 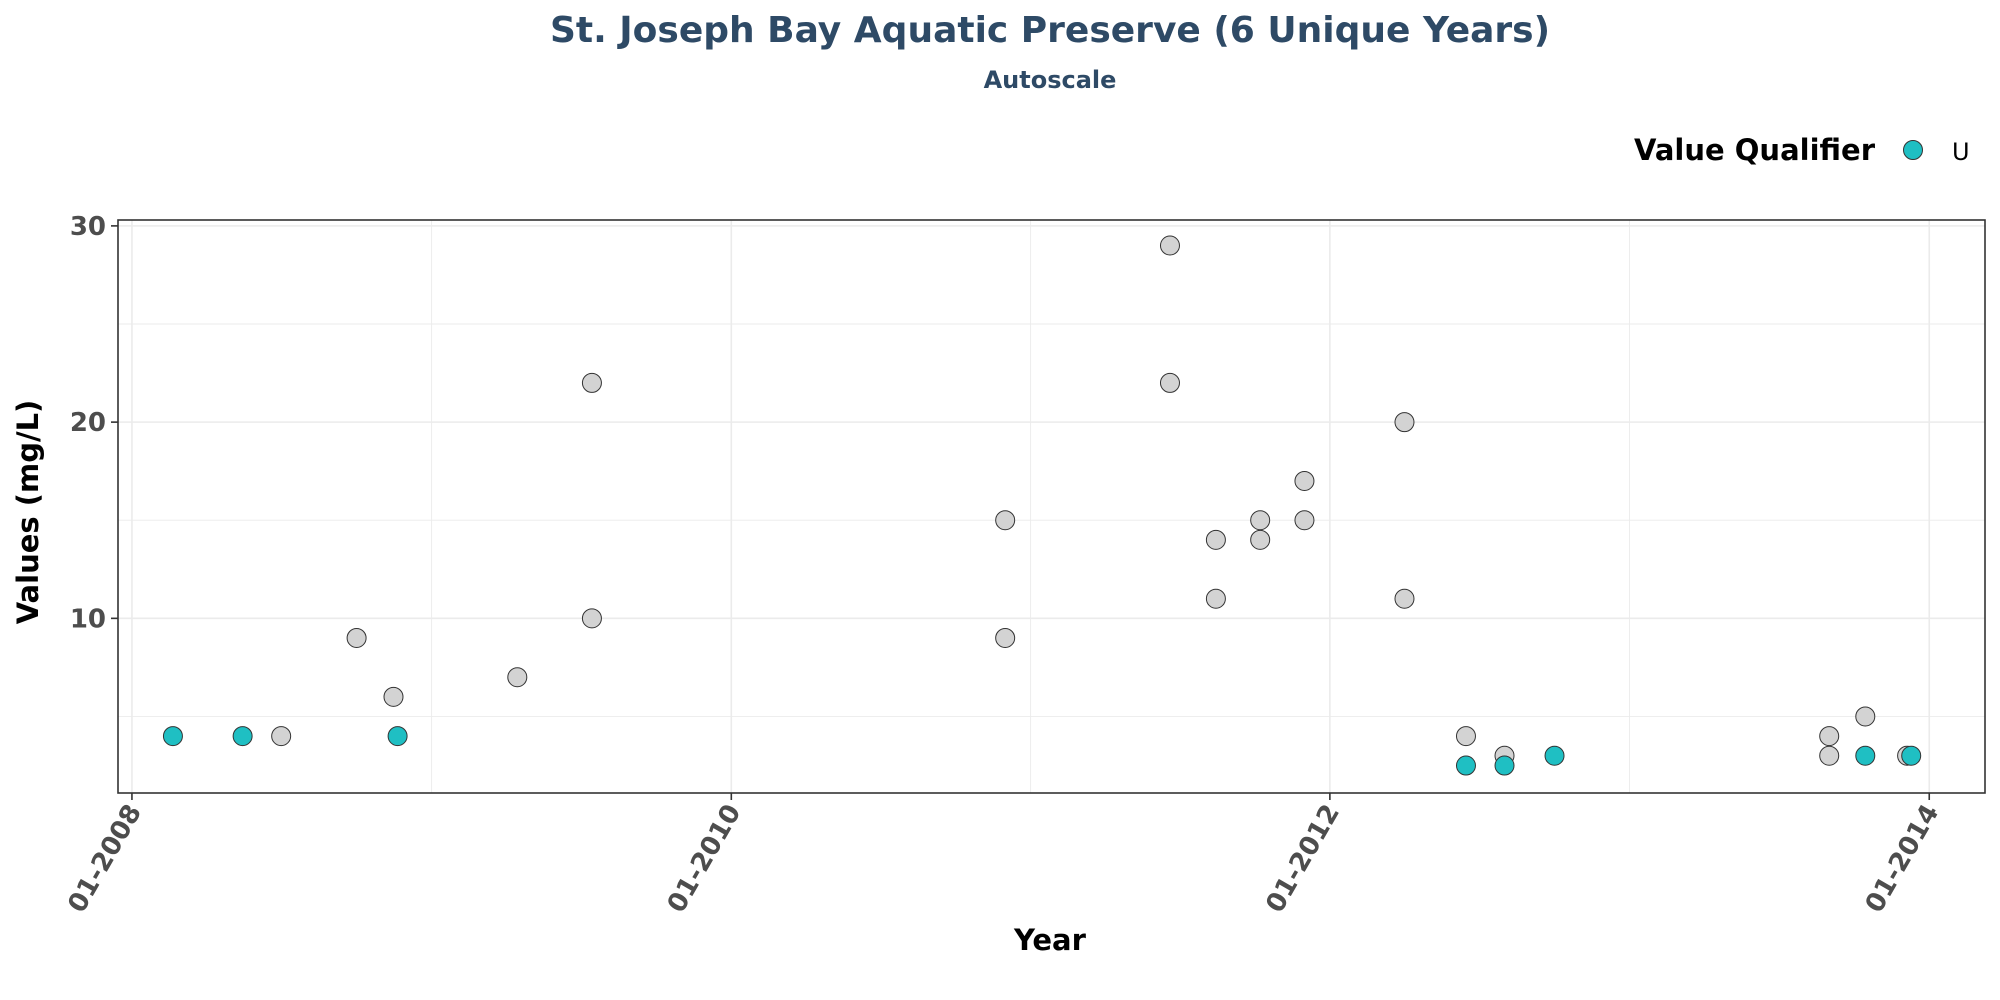 What do you see at coordinates (1755, 150) in the screenshot?
I see `legend-title: Value Qualifier` at bounding box center [1755, 150].